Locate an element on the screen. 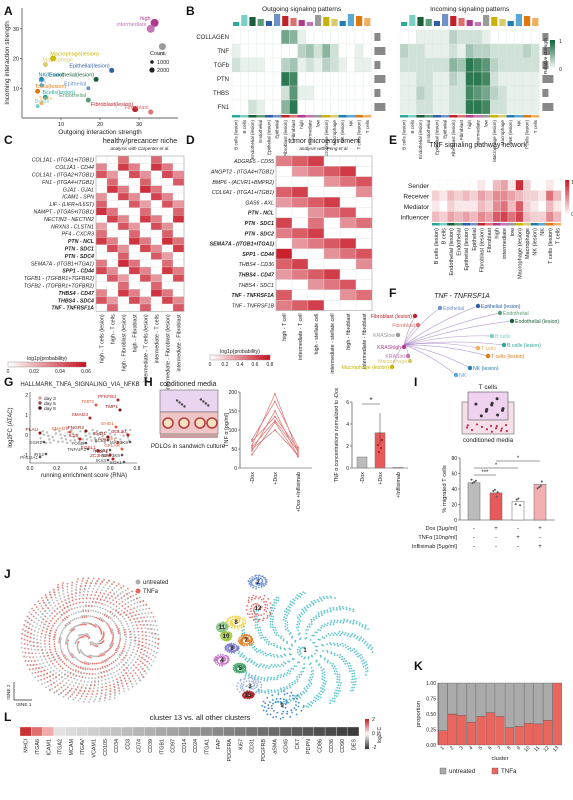  gene-label: VCAM1 is located at coordinates (94, 748).